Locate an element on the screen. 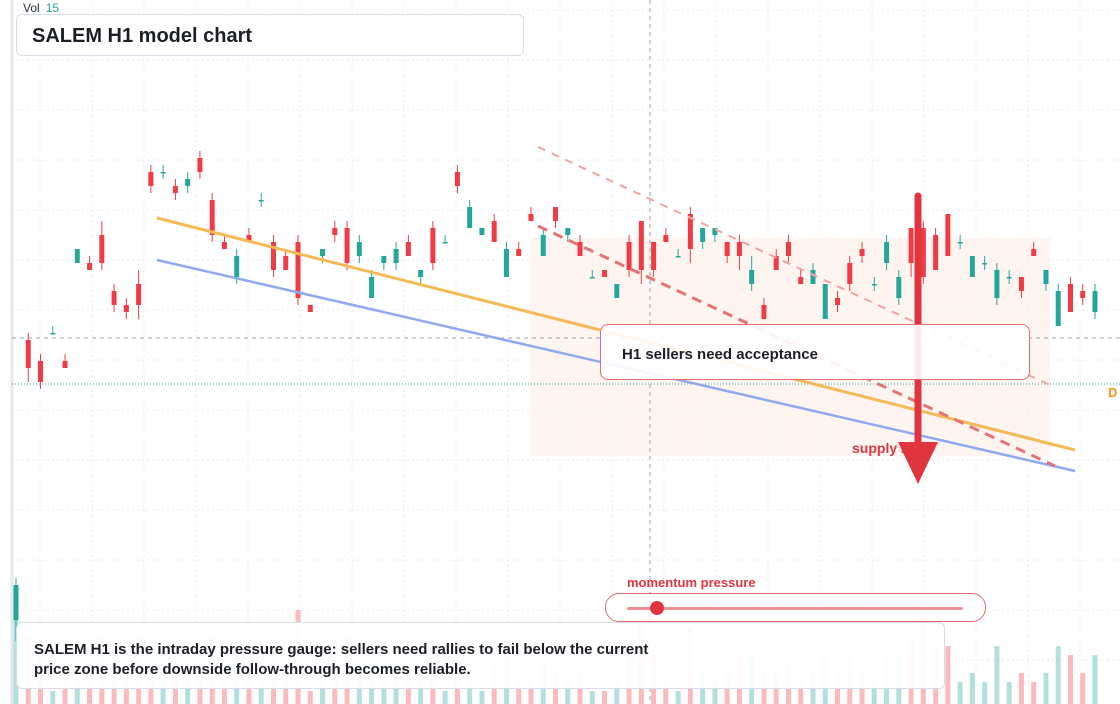 This screenshot has height=704, width=1120. volume-value: 15 is located at coordinates (52, 8).